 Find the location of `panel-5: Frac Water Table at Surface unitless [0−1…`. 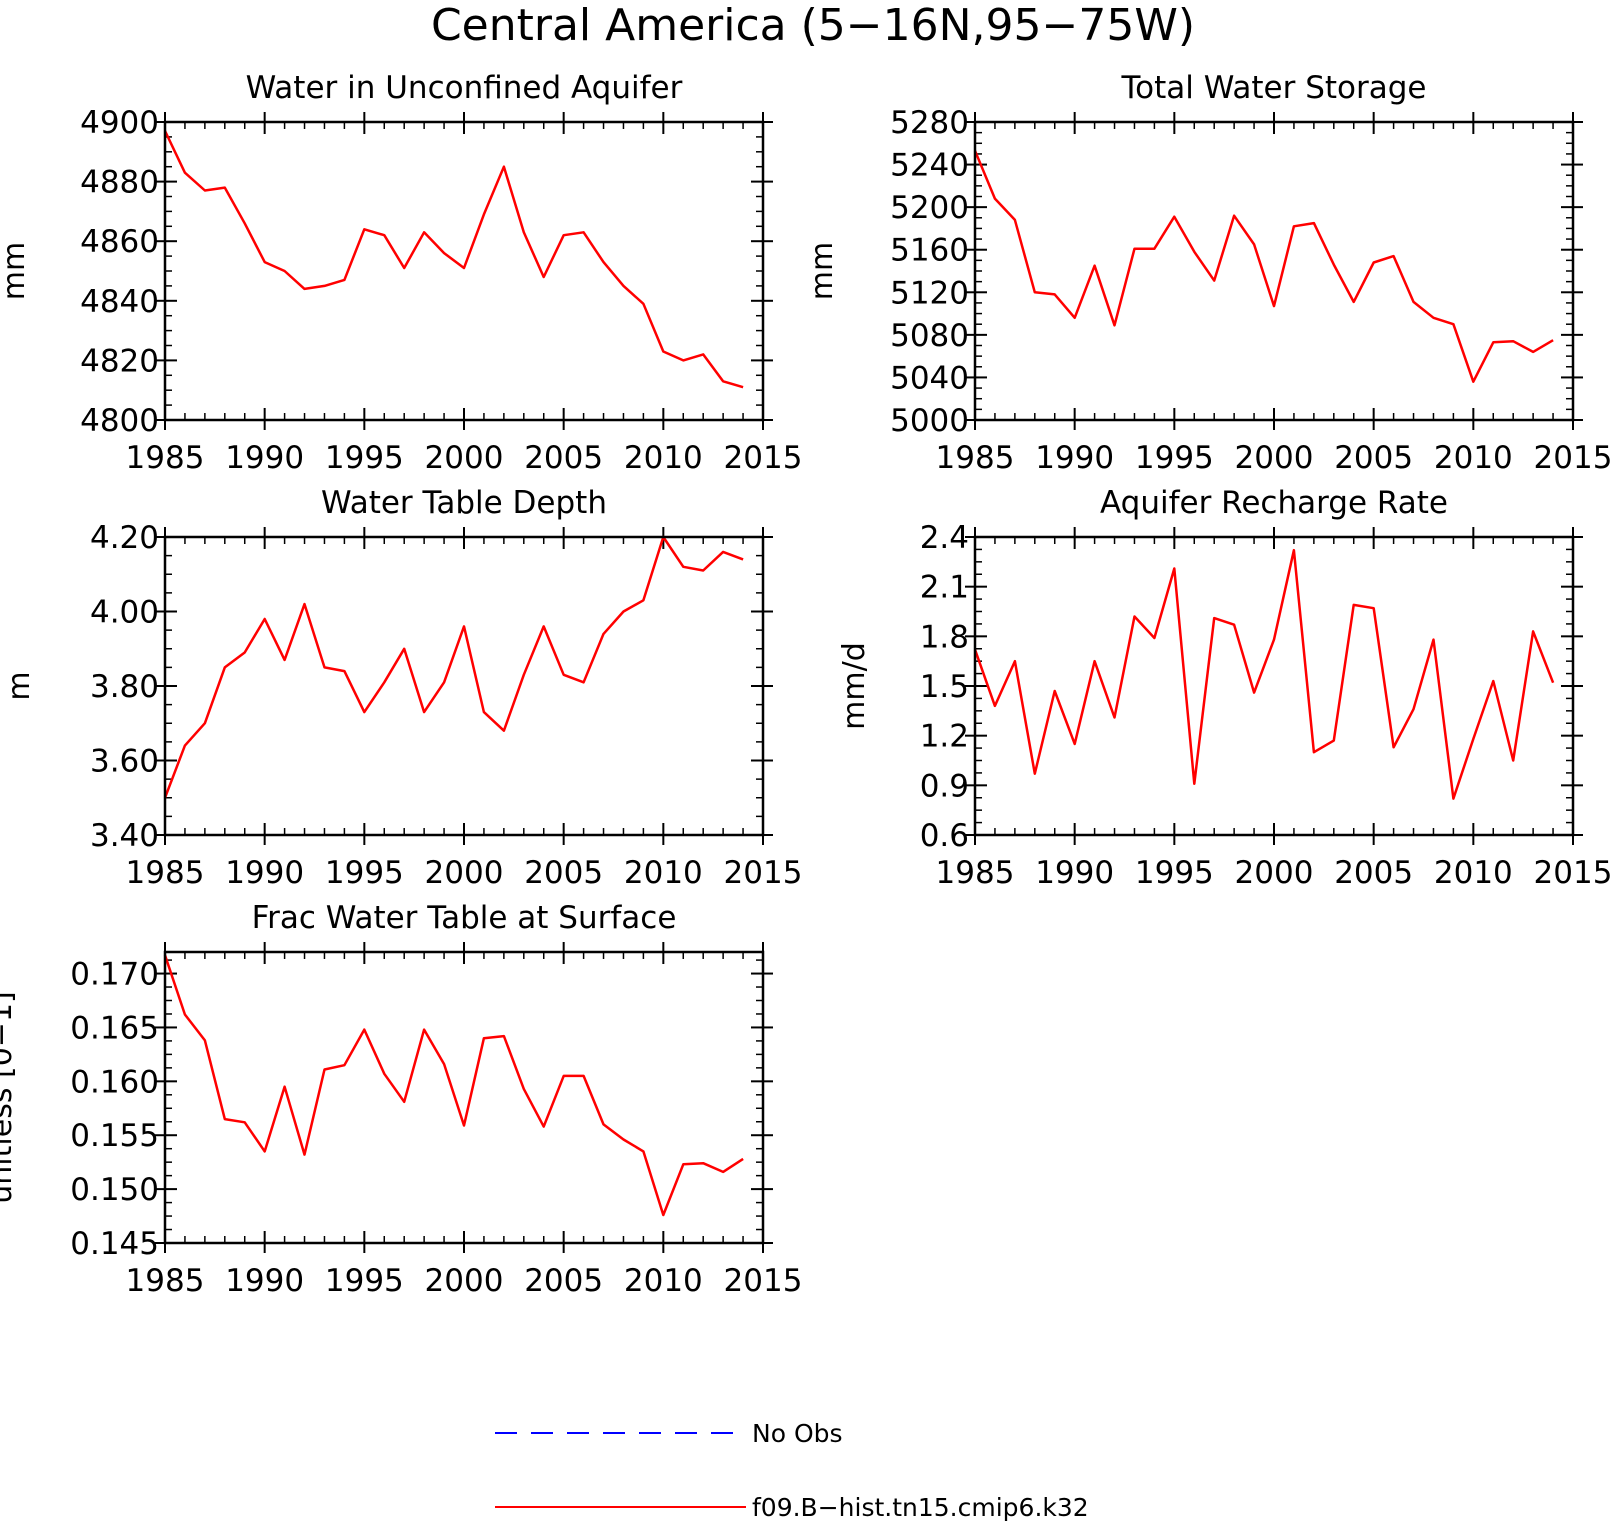

panel-5: Frac Water Table at Surface unitless [0−1… is located at coordinates (401, 1099).